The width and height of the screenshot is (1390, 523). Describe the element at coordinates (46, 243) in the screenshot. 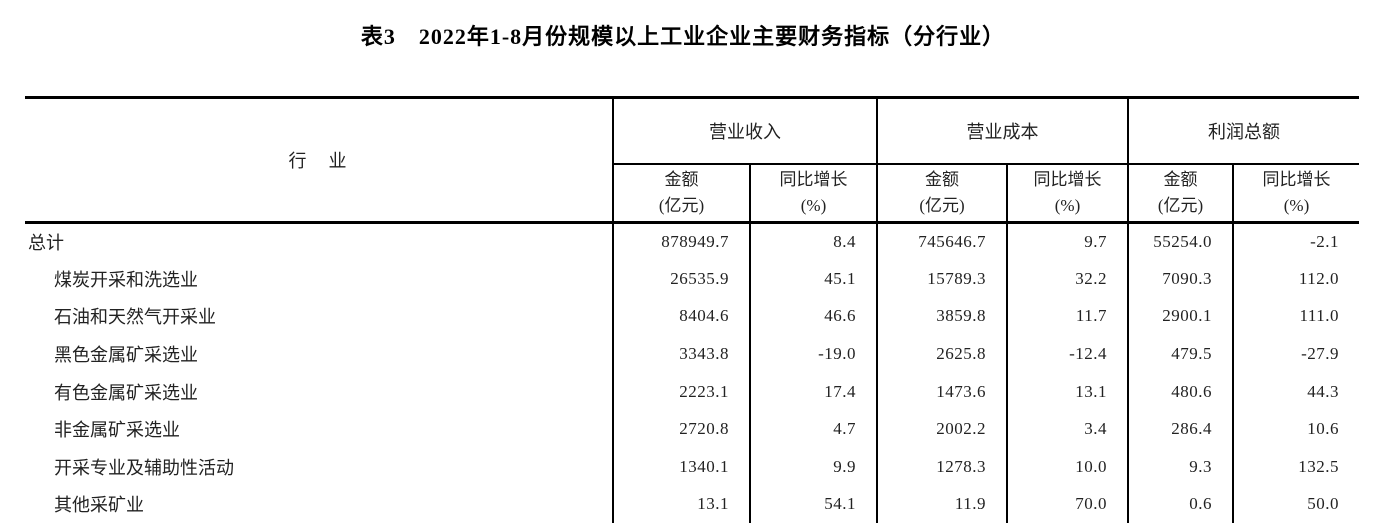

I see `industry-cell: 总计` at that location.